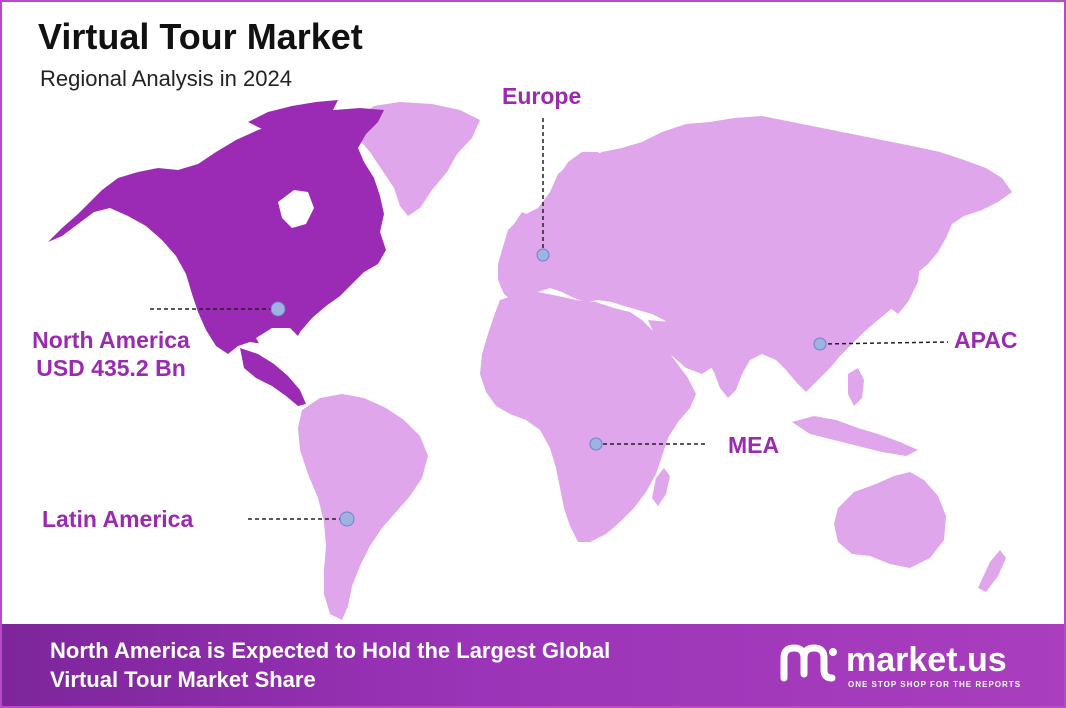  I want to click on north-america-label: North America USD 435.2 Bn, so click(111, 354).